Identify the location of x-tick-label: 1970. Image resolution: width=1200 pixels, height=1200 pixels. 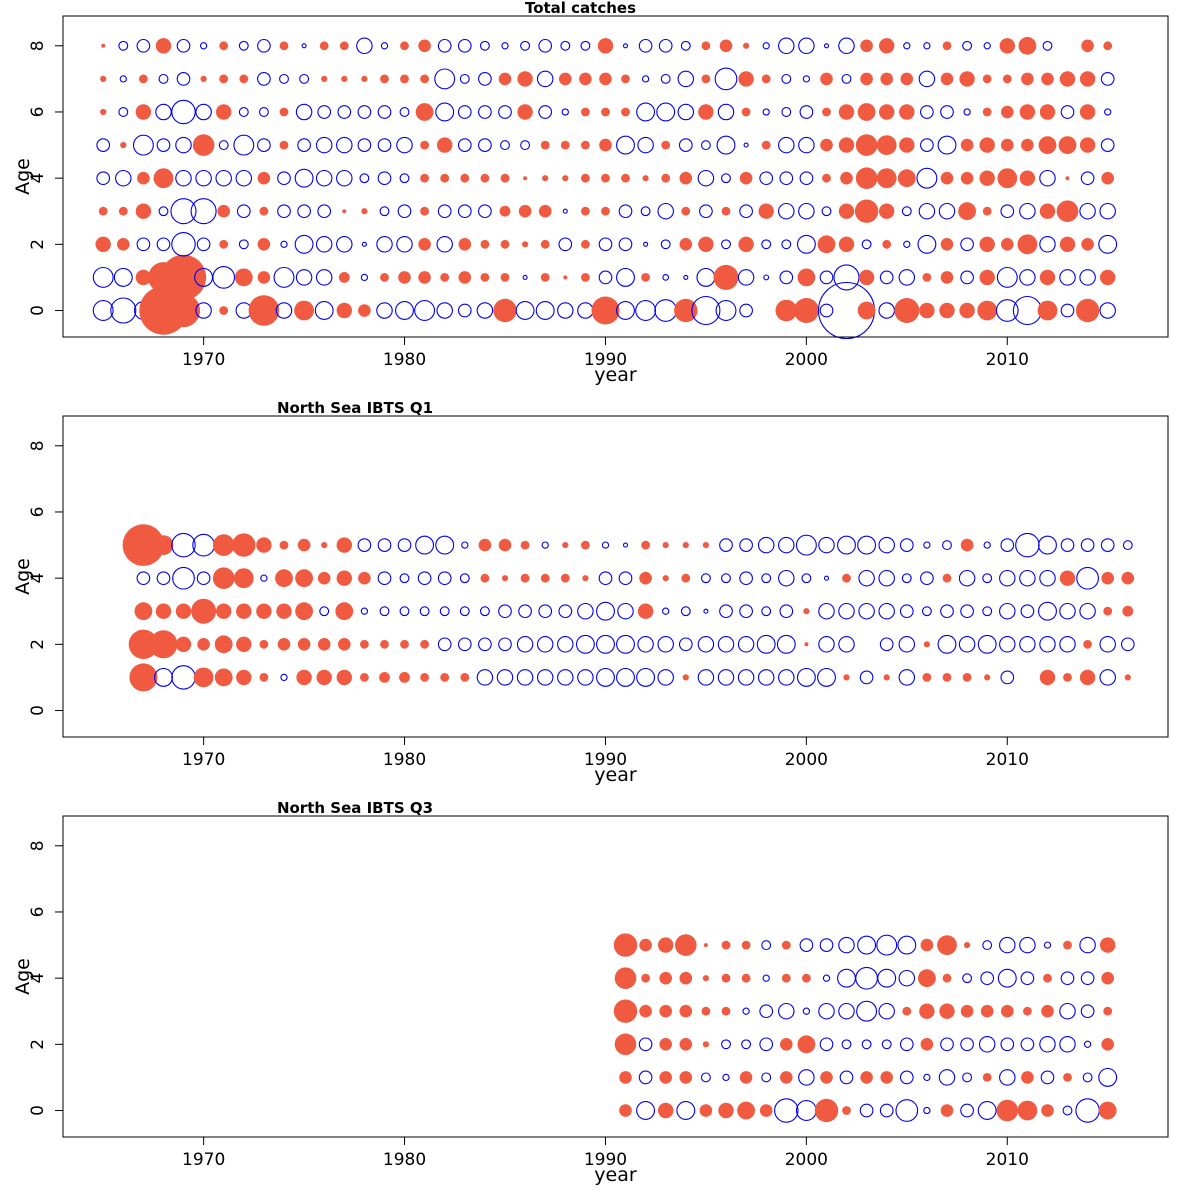
(203, 360).